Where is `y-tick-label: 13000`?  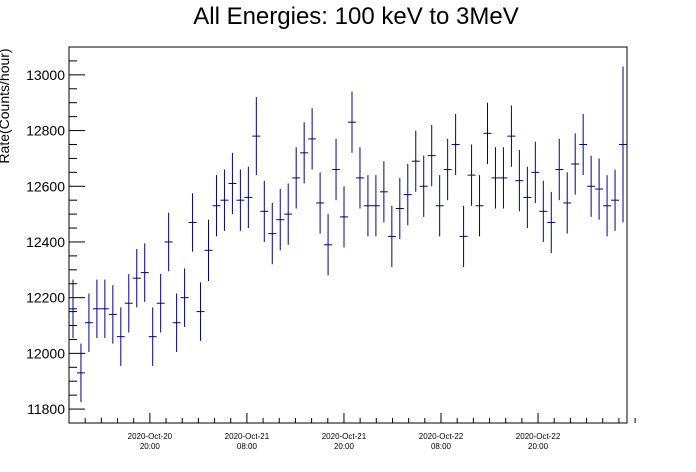 y-tick-label: 13000 is located at coordinates (45, 75).